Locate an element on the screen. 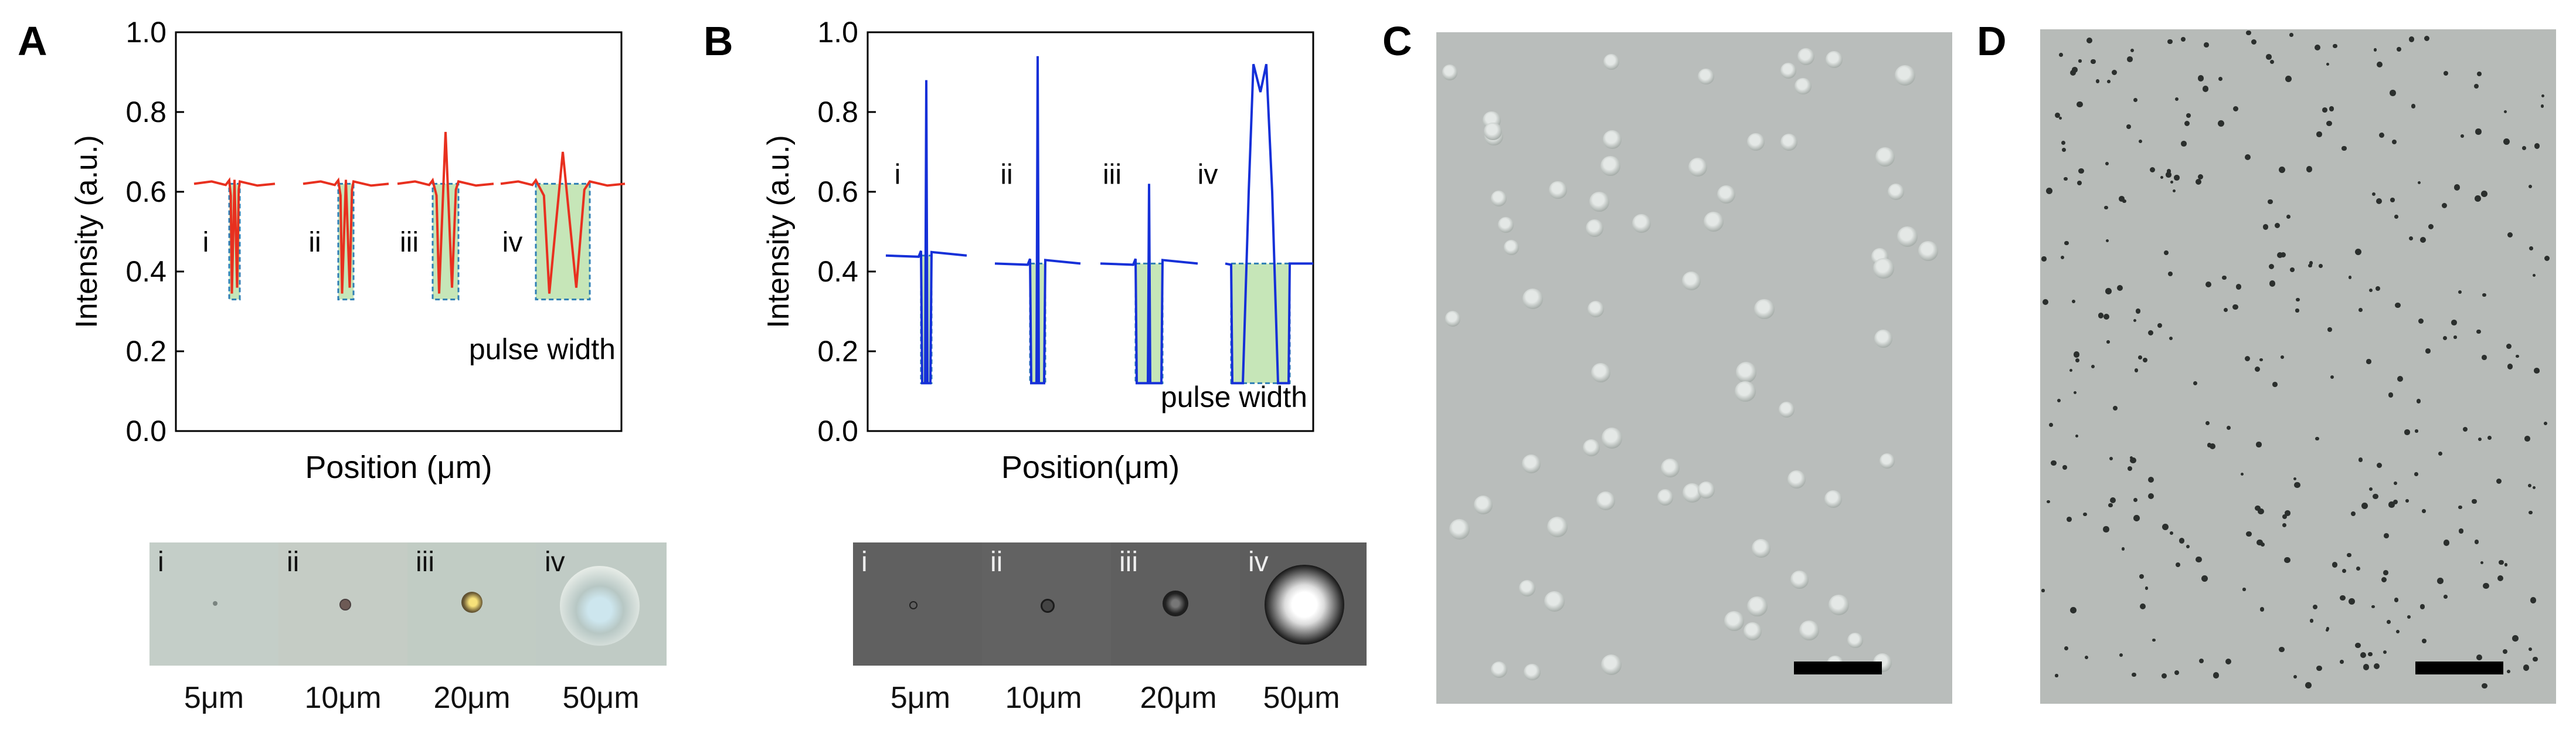  droplet-20um-image is located at coordinates (472, 602).